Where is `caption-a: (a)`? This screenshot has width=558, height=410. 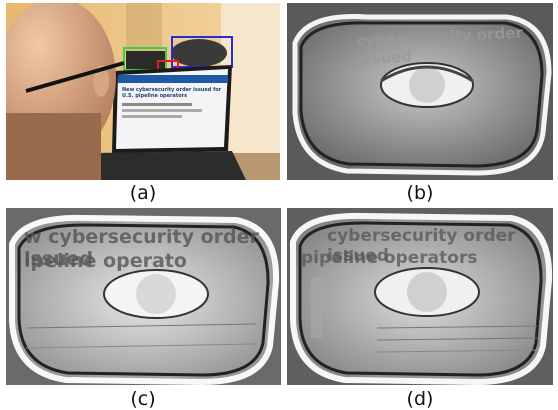 caption-a: (a) is located at coordinates (143, 193).